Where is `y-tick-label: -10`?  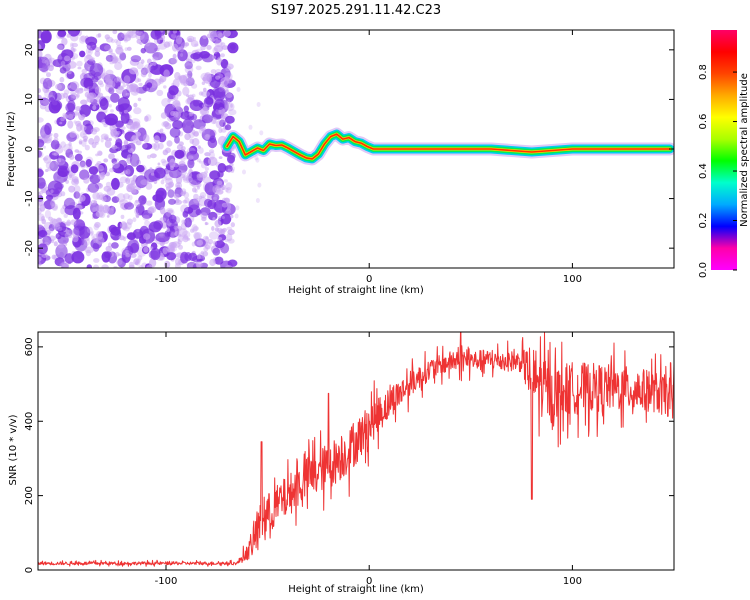 y-tick-label: -10 is located at coordinates (29, 198).